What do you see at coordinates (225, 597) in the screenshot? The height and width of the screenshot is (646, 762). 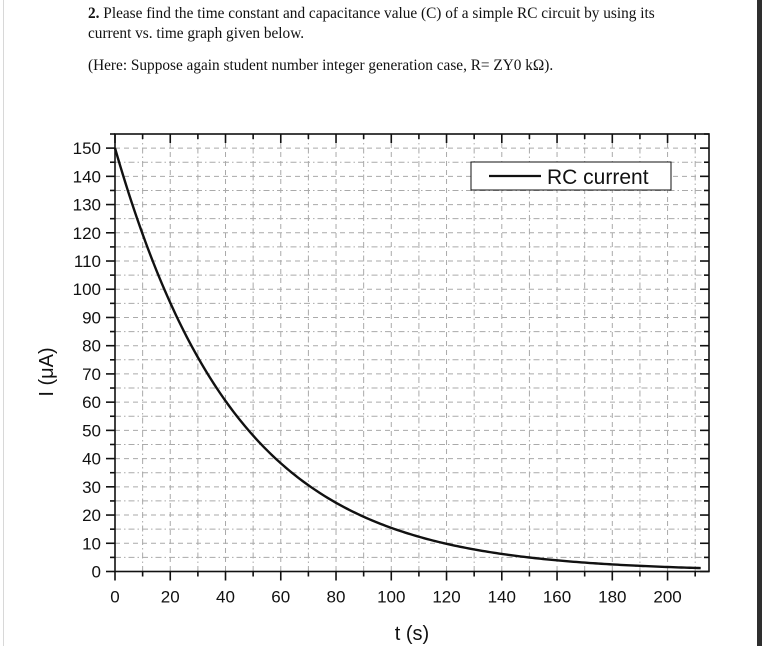 I see `x-tick-label: 40` at bounding box center [225, 597].